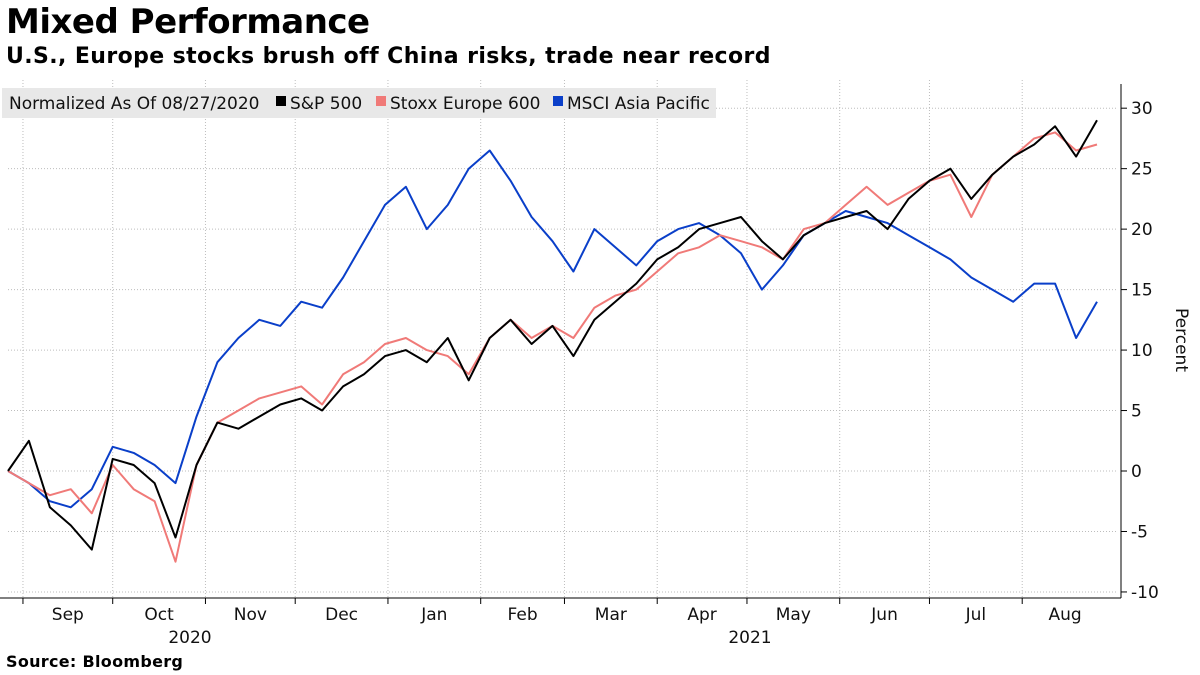 Image resolution: width=1200 pixels, height=675 pixels. What do you see at coordinates (976, 615) in the screenshot?
I see `x-month-label: Jul` at bounding box center [976, 615].